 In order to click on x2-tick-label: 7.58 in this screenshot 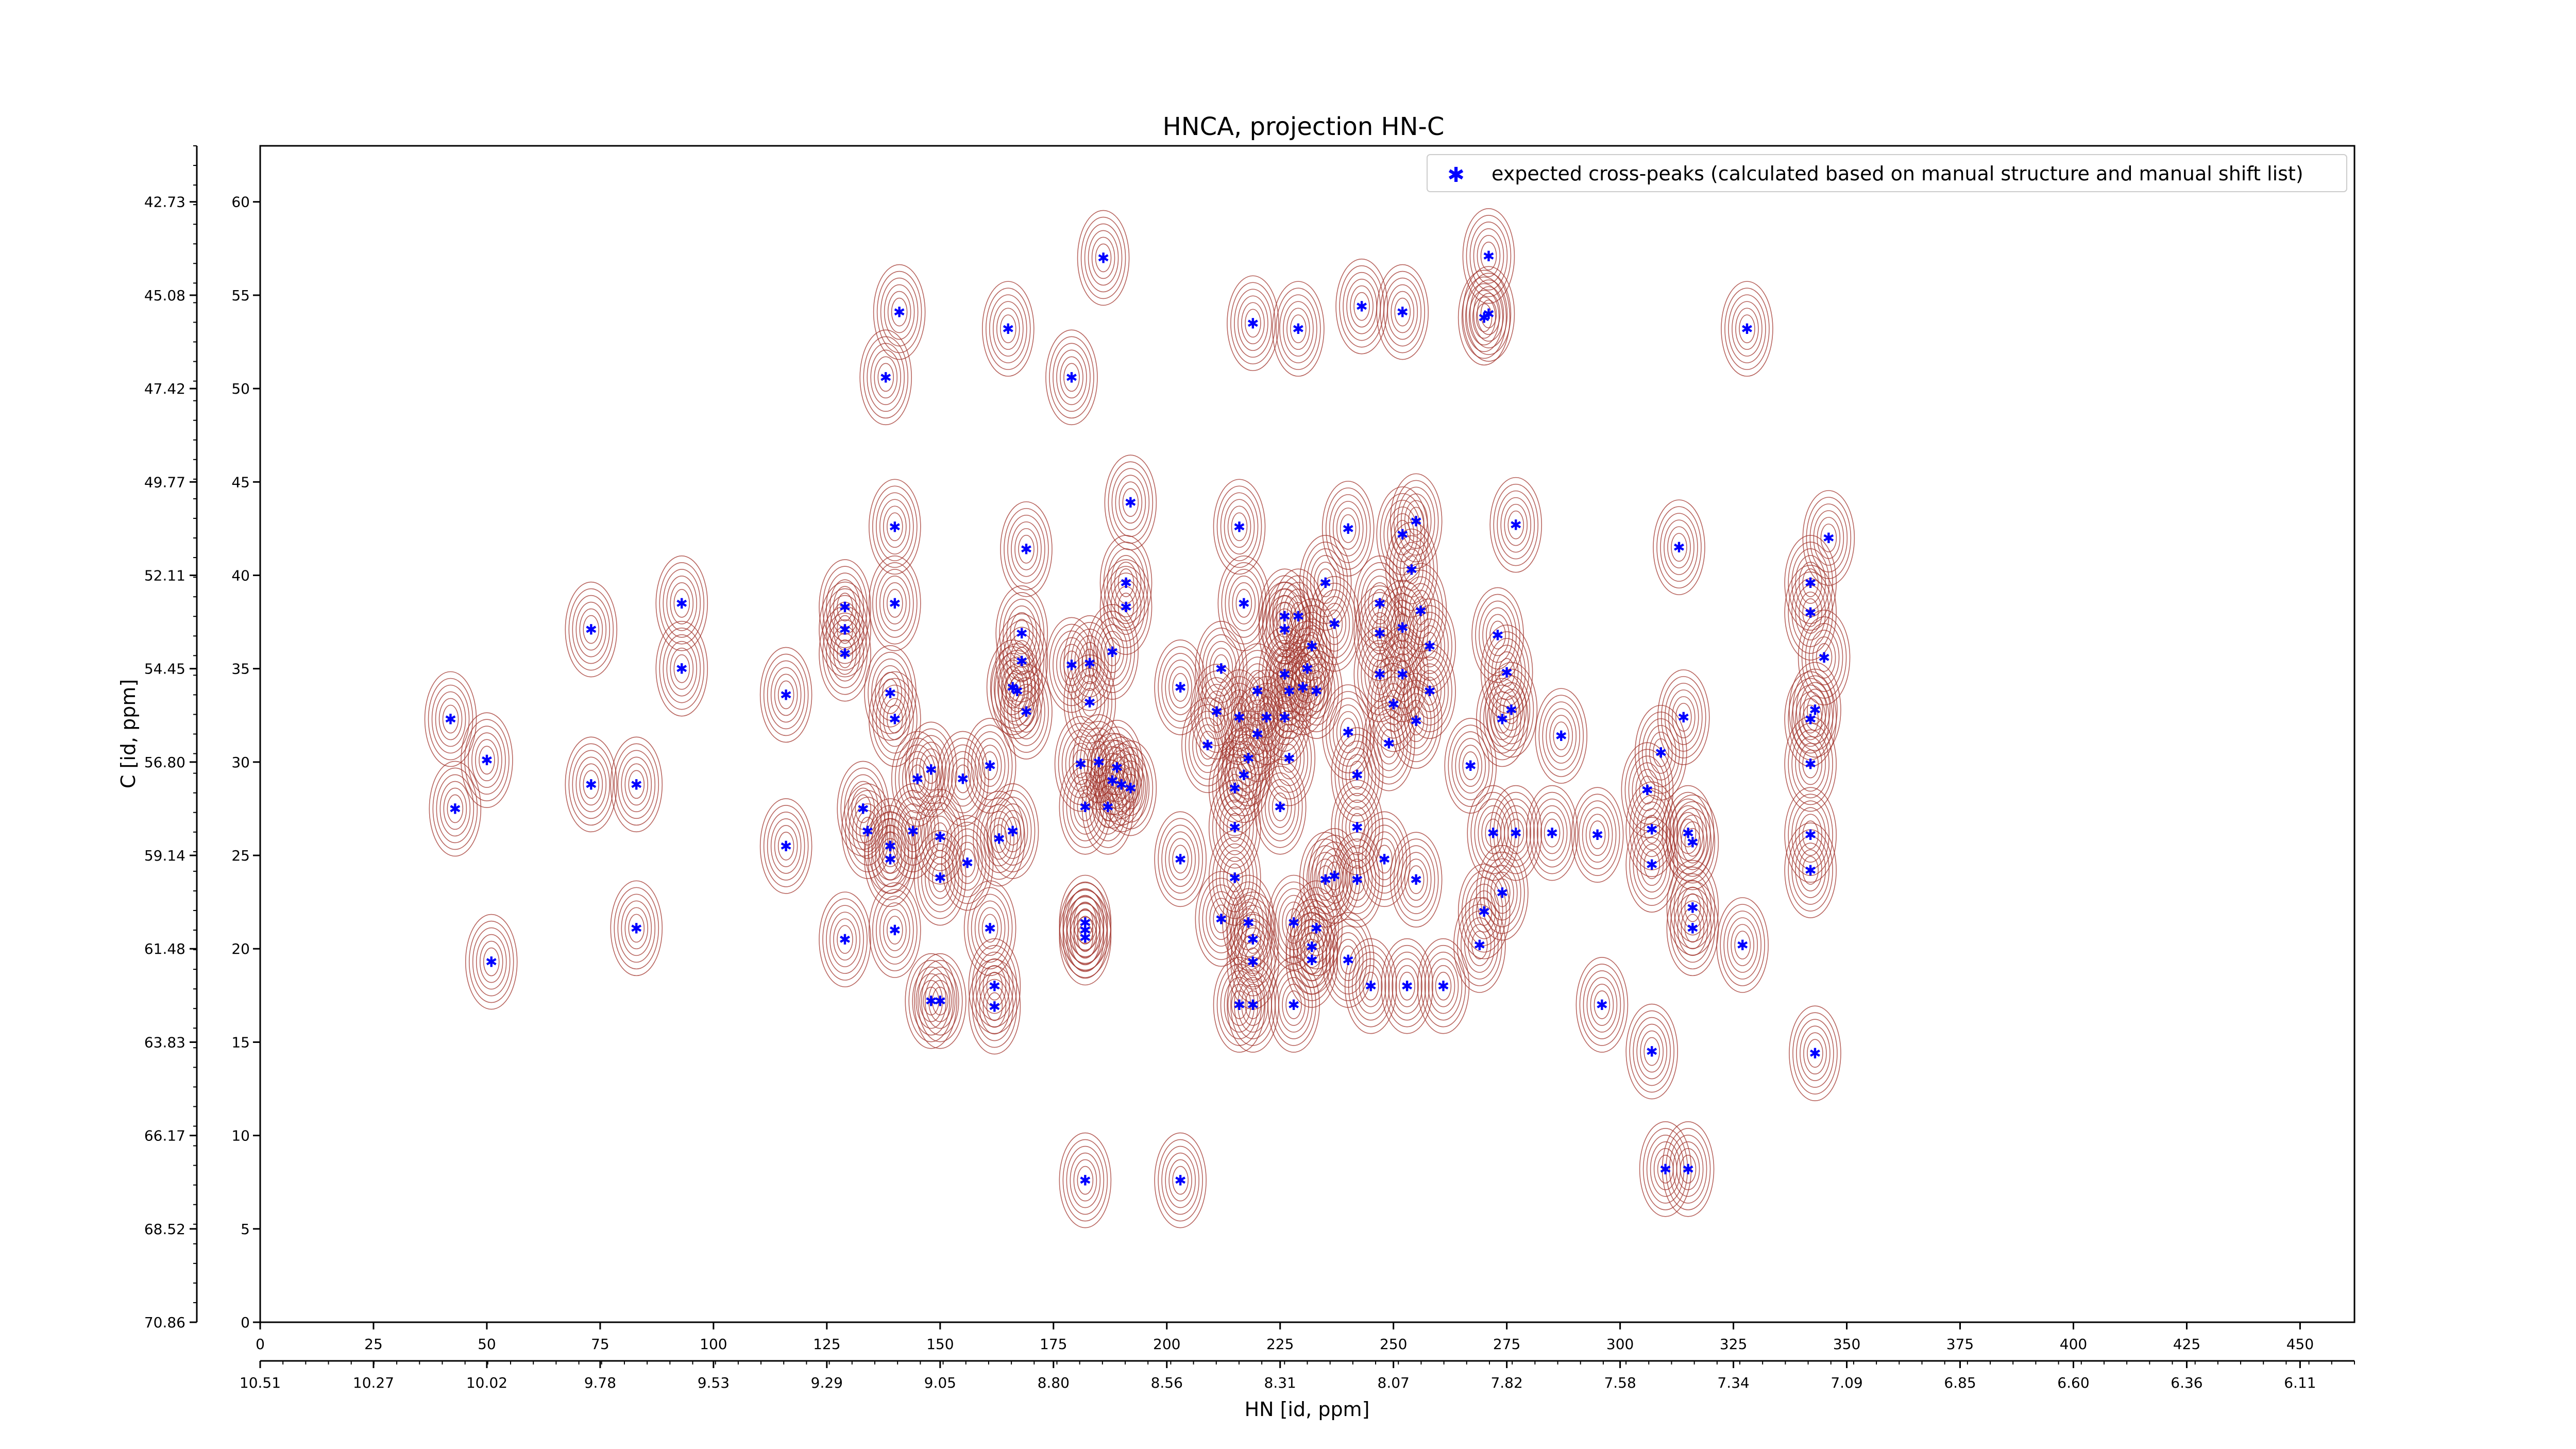, I will do `click(1620, 1382)`.